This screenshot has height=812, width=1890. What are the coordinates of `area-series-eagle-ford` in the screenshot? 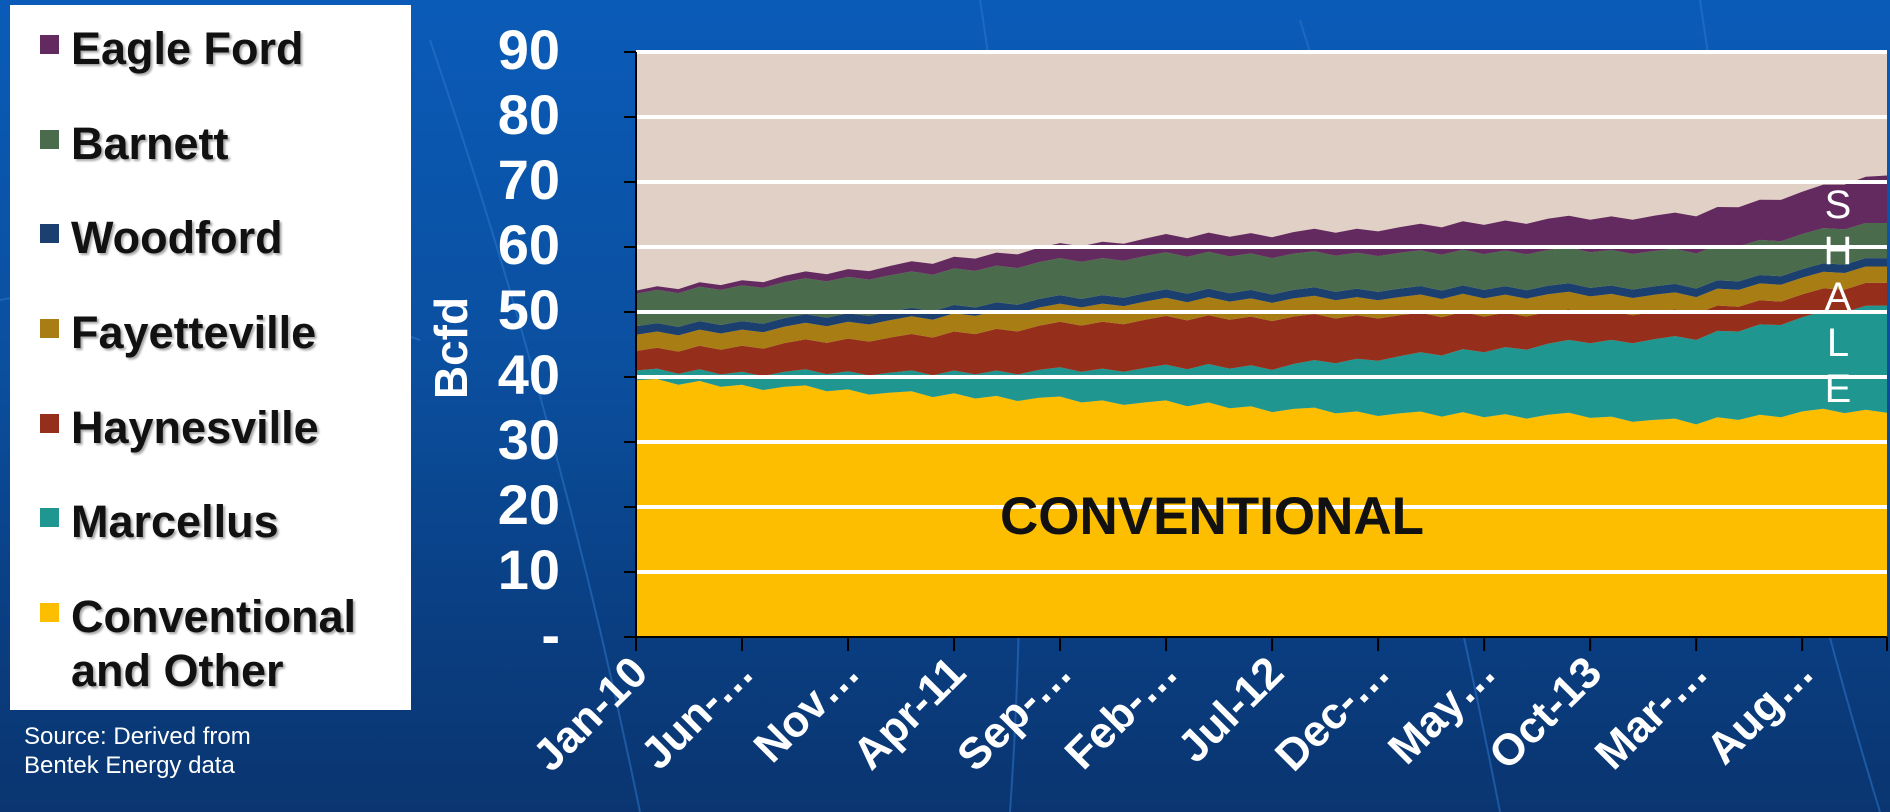 It's located at (1261, 234).